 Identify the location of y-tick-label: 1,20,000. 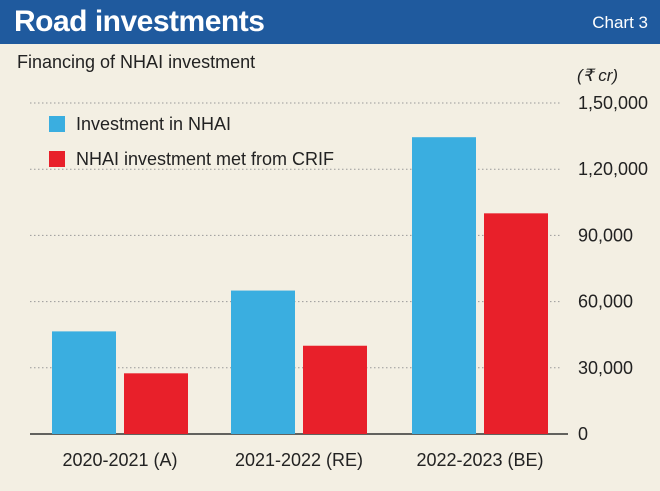
(613, 169).